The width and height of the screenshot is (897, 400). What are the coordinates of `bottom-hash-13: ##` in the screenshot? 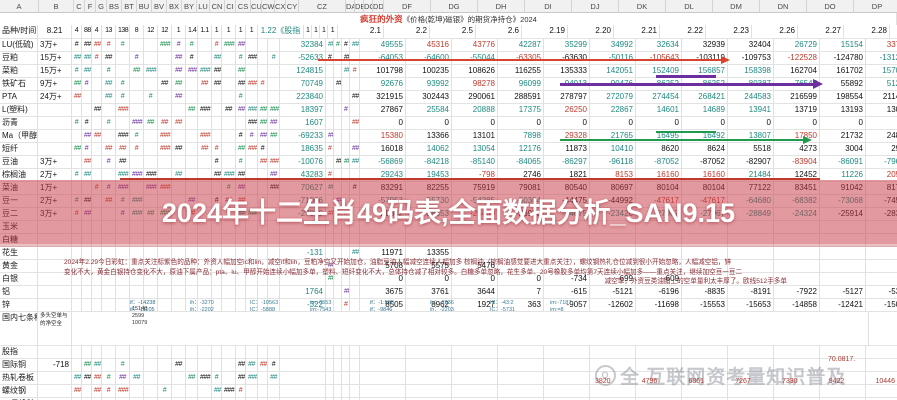 It's located at (217, 399).